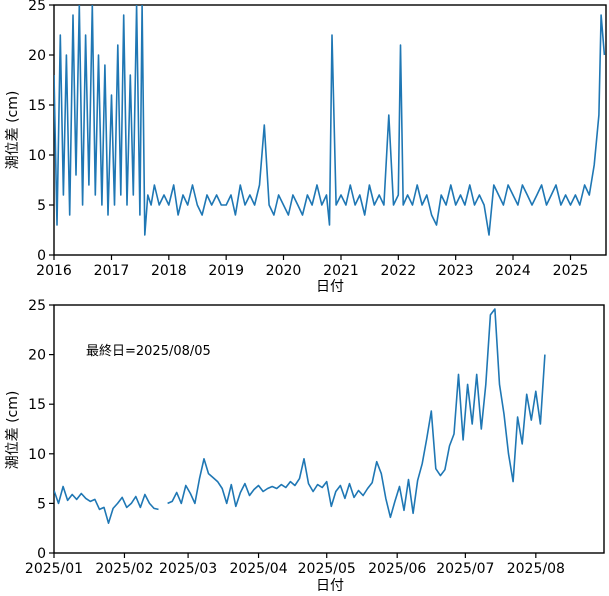 This screenshot has height=596, width=609. What do you see at coordinates (397, 569) in the screenshot?
I see `x-tick-label: 2025/06` at bounding box center [397, 569].